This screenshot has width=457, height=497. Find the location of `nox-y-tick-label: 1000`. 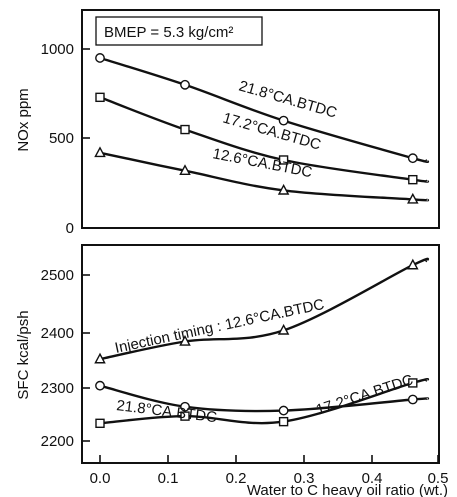

nox-y-tick-label: 1000 is located at coordinates (57, 49).